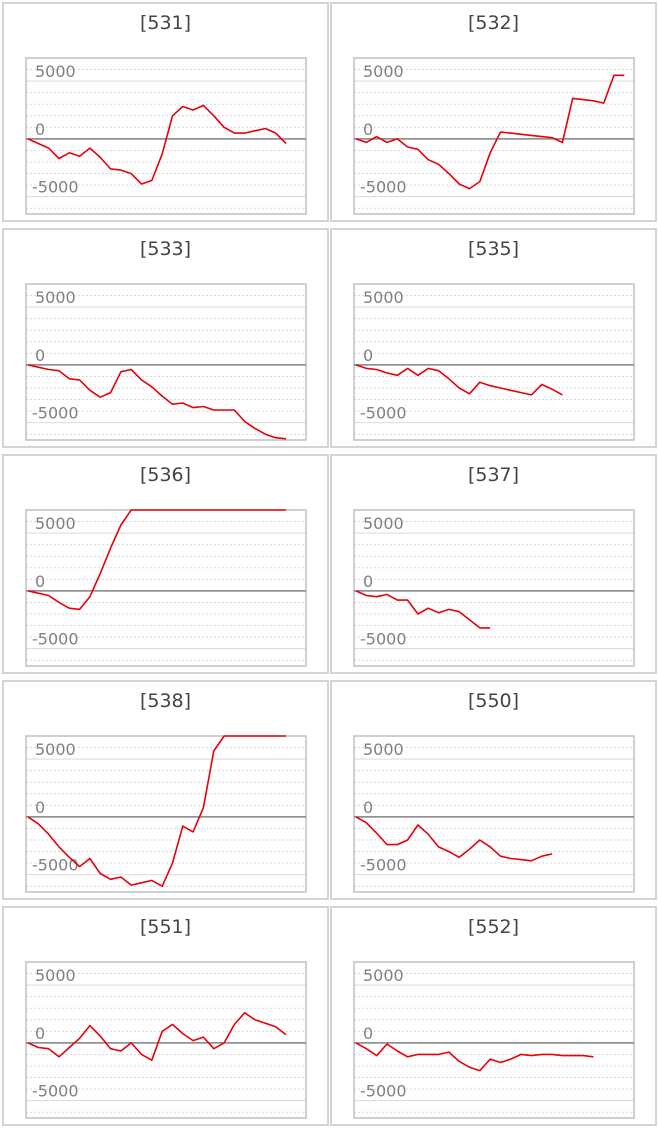 Image resolution: width=658 pixels, height=1128 pixels. Describe the element at coordinates (165, 23) in the screenshot. I see `chart-title: [531]` at that location.